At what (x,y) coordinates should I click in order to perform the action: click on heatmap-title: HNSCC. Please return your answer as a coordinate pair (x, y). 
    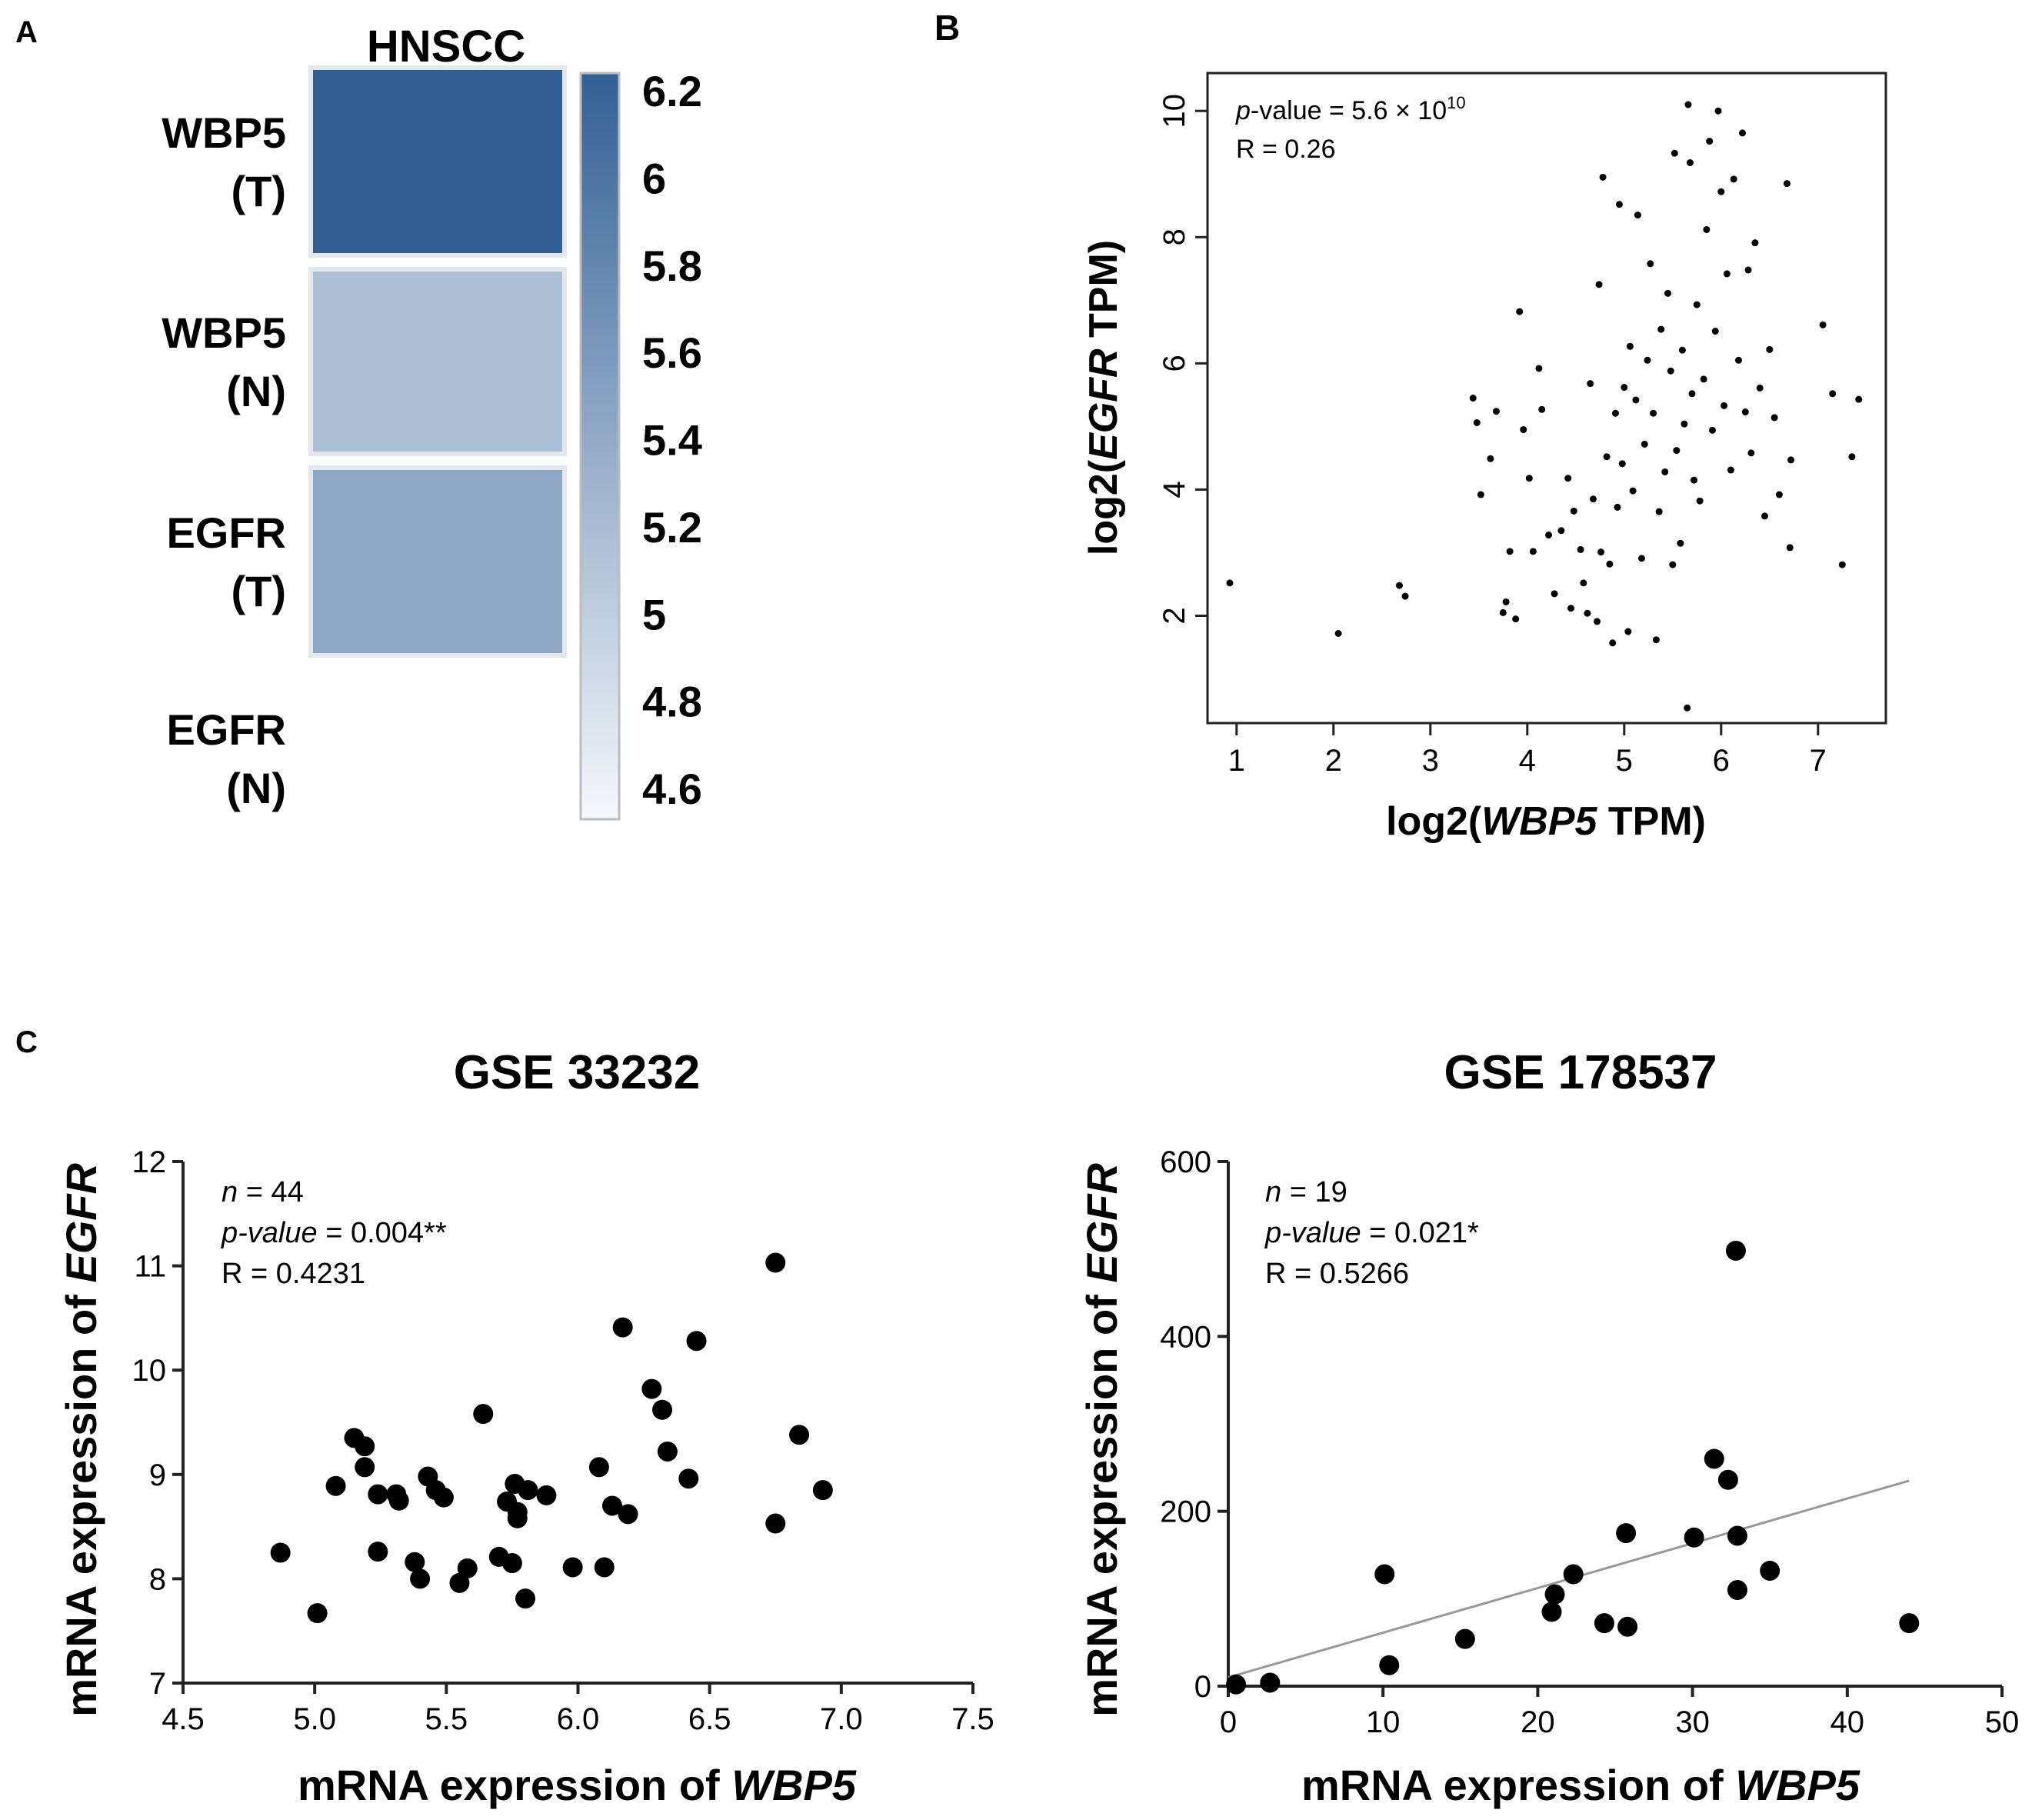
    Looking at the image, I should click on (446, 47).